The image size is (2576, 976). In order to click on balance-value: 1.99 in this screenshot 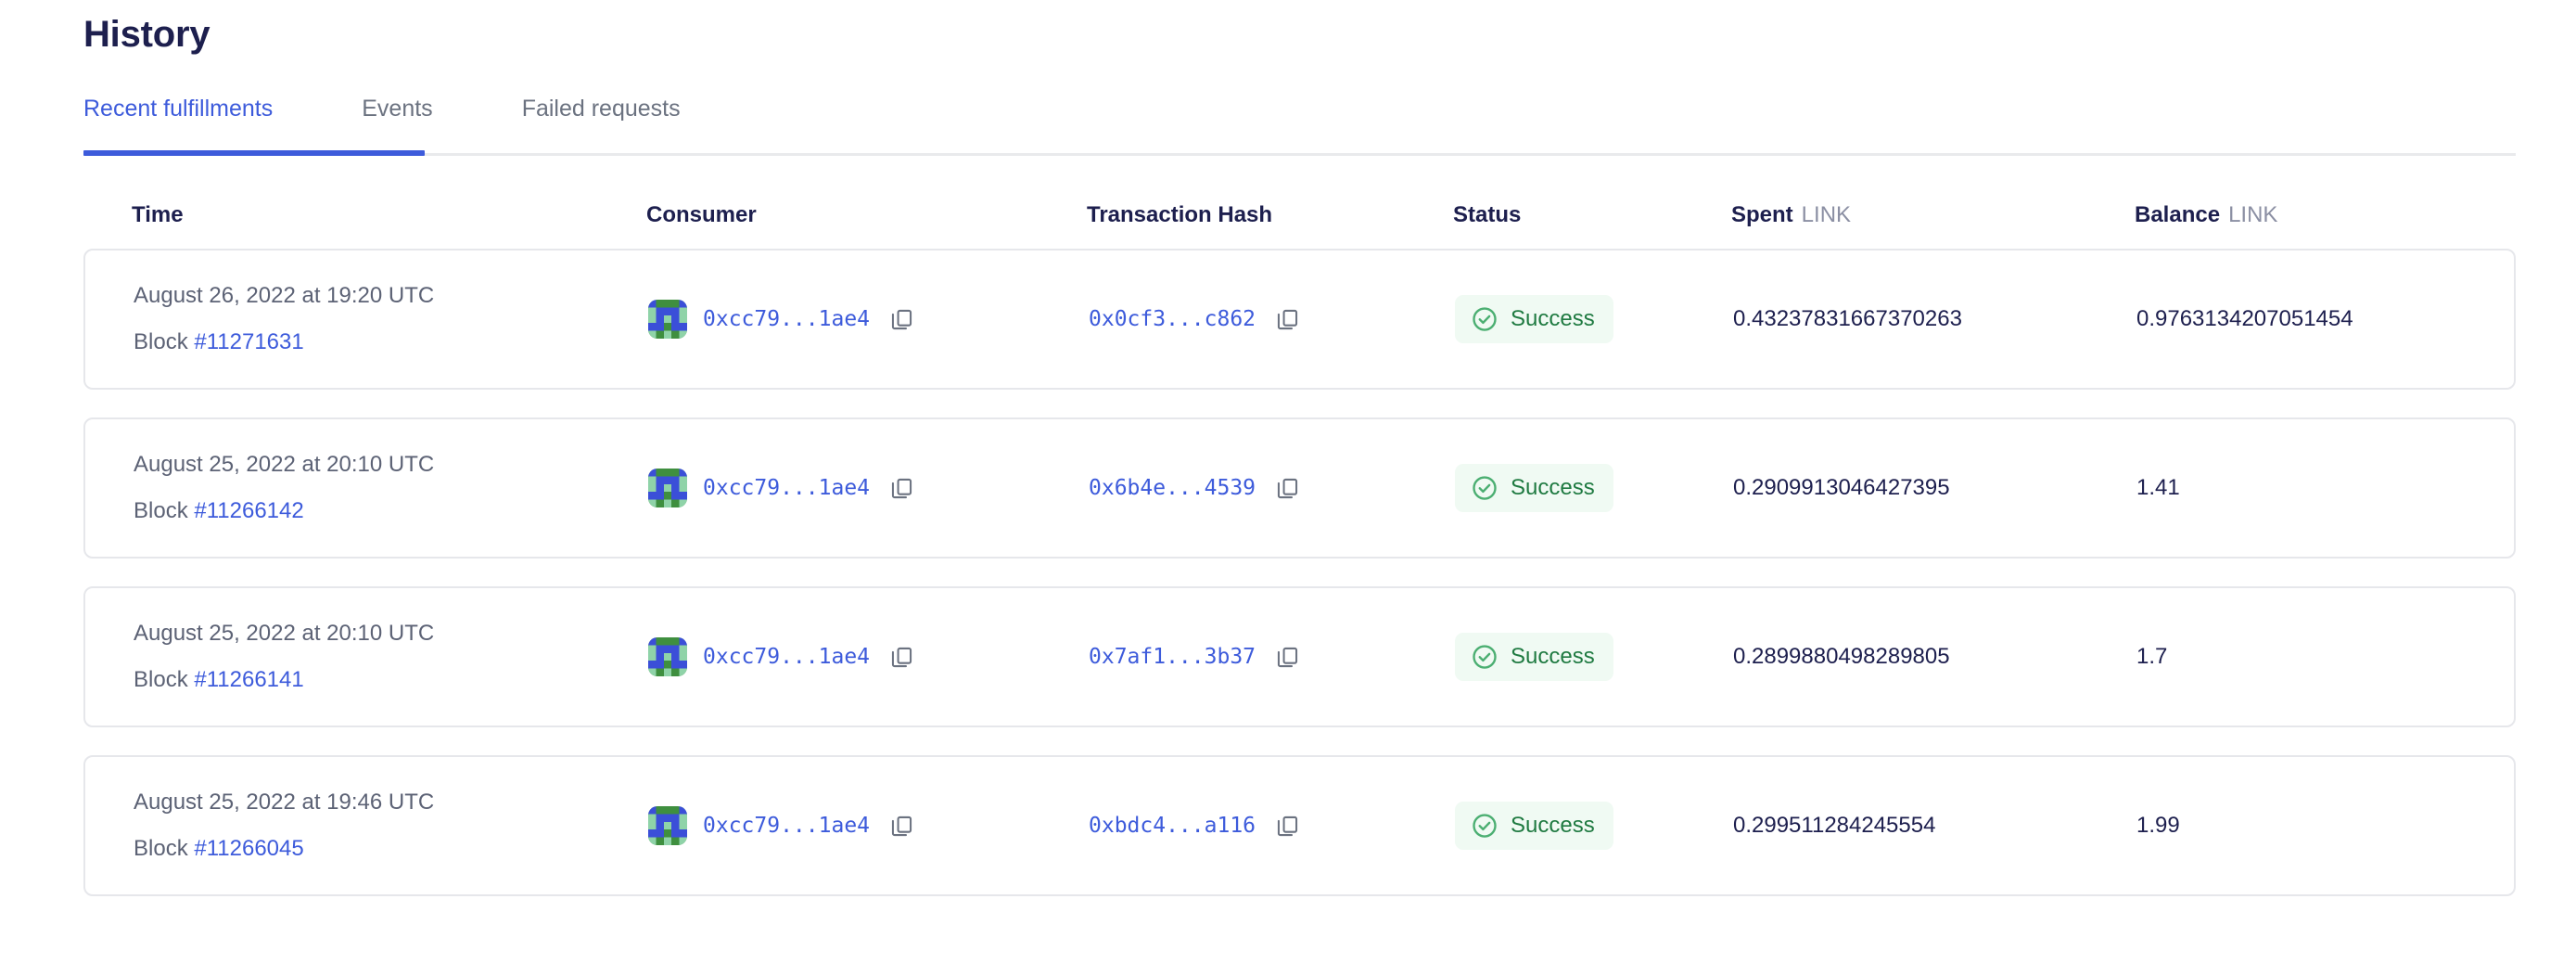, I will do `click(2158, 825)`.